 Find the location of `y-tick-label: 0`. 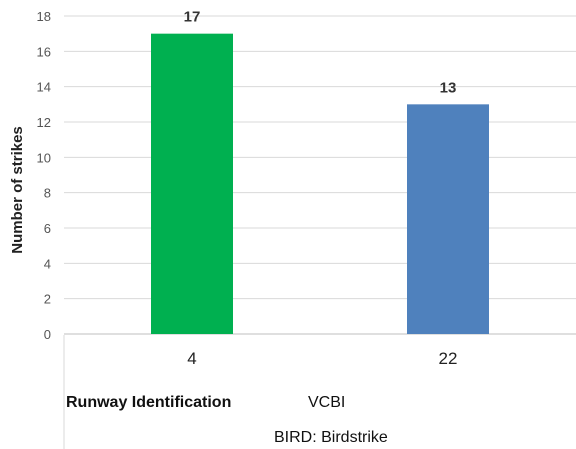

y-tick-label: 0 is located at coordinates (47, 334).